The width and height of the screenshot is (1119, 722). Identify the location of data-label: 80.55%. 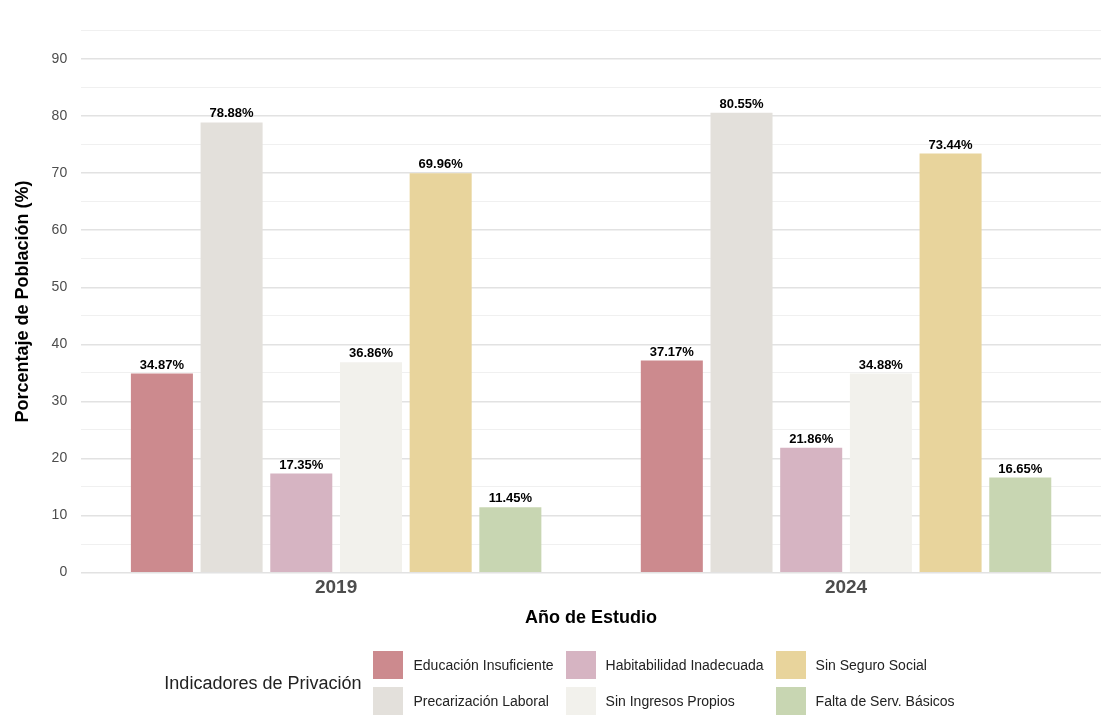
(741, 103).